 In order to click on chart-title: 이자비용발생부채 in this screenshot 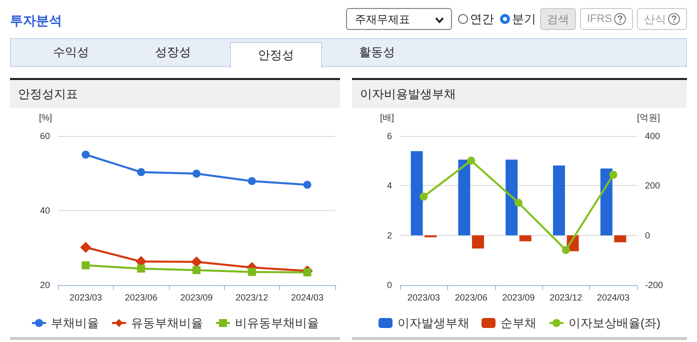, I will do `click(519, 94)`.